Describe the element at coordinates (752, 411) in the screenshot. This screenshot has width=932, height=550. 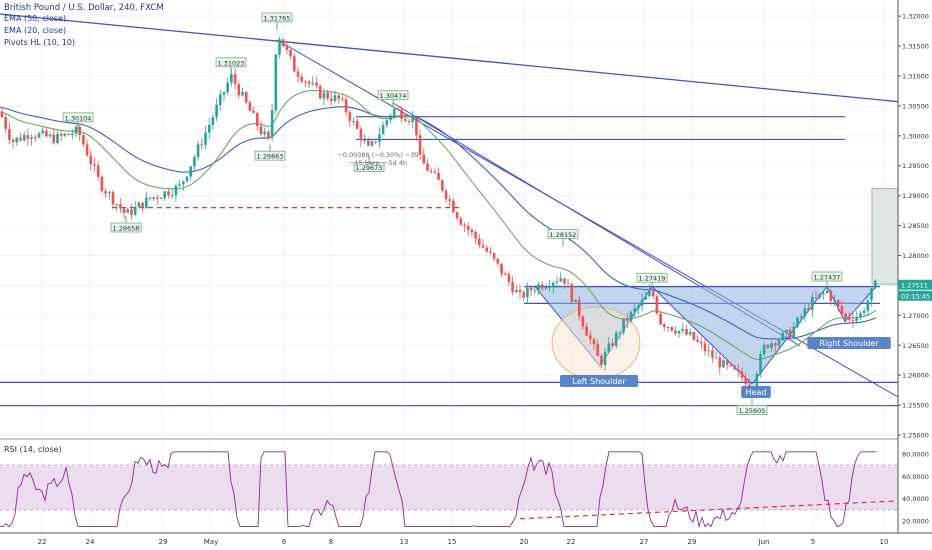
I see `pivot-label: 1.25605` at that location.